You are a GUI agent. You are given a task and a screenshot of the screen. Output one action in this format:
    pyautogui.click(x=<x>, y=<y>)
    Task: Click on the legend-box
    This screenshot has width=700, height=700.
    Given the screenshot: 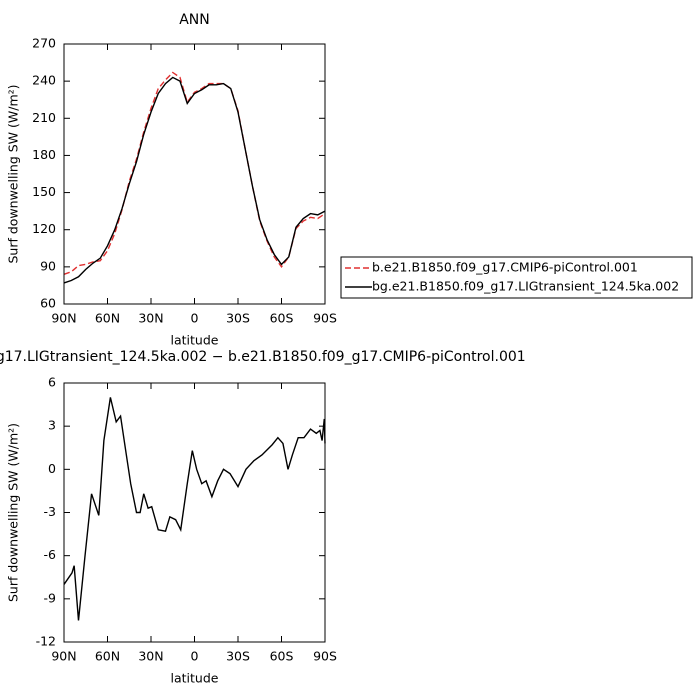 What is the action you would take?
    pyautogui.click(x=516, y=277)
    